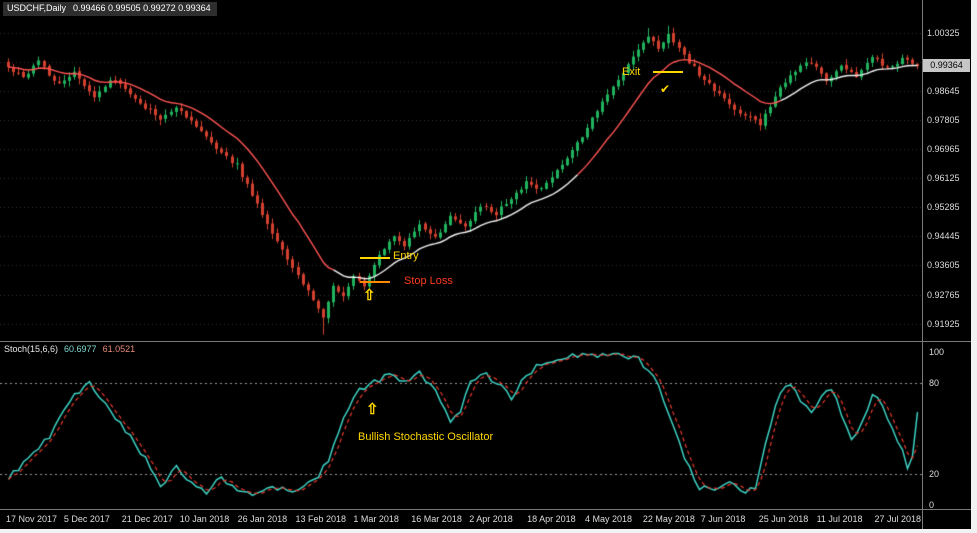 The width and height of the screenshot is (977, 533). What do you see at coordinates (142, 8) in the screenshot?
I see `ohlc-values: 0.99466 0.99505 0.99272 0.99364` at bounding box center [142, 8].